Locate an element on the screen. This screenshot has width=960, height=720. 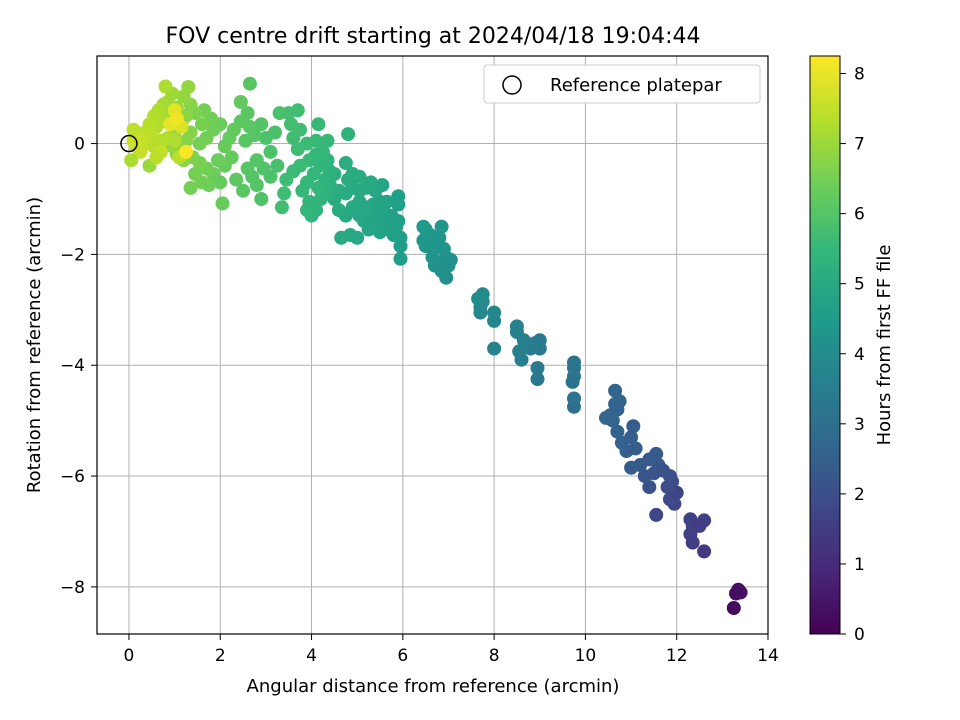
colorbar-tick-label: 6 is located at coordinates (859, 215).